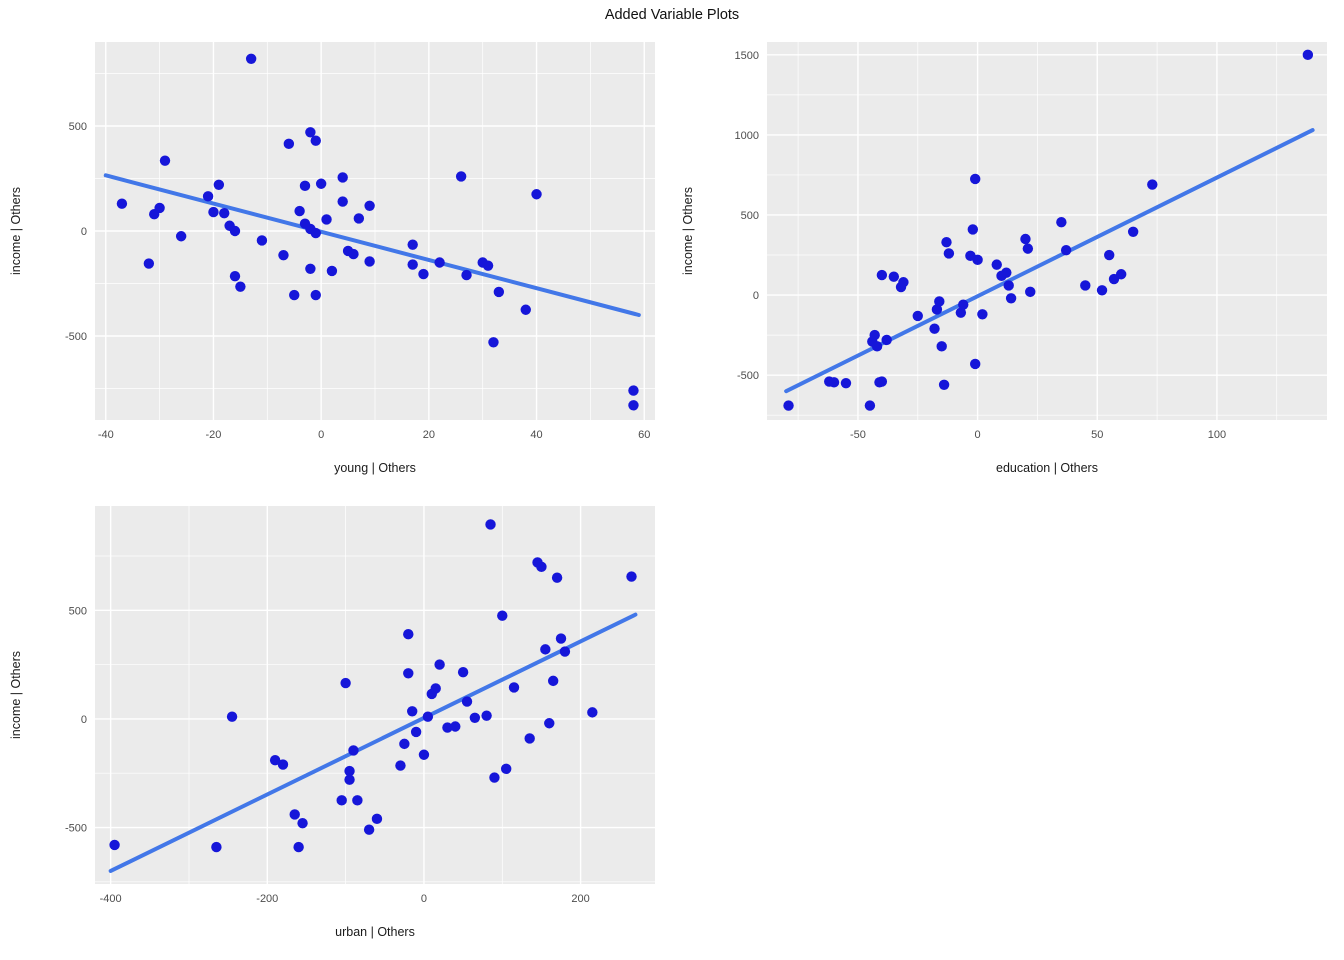 The height and width of the screenshot is (960, 1344). Describe the element at coordinates (111, 899) in the screenshot. I see `x-tick-label: -400` at that location.